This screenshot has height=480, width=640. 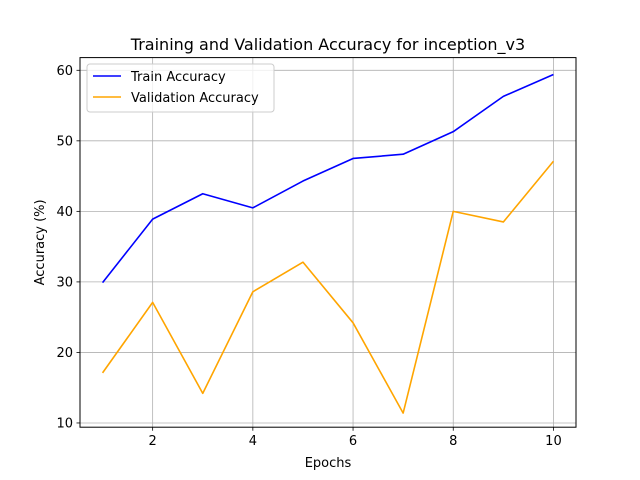 I want to click on x-tick-label: 10, so click(x=553, y=441).